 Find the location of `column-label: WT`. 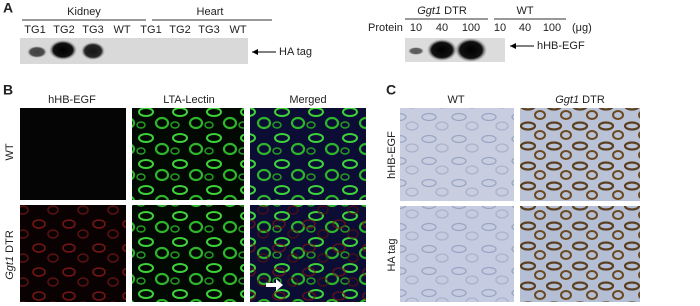

column-label: WT is located at coordinates (455, 100).